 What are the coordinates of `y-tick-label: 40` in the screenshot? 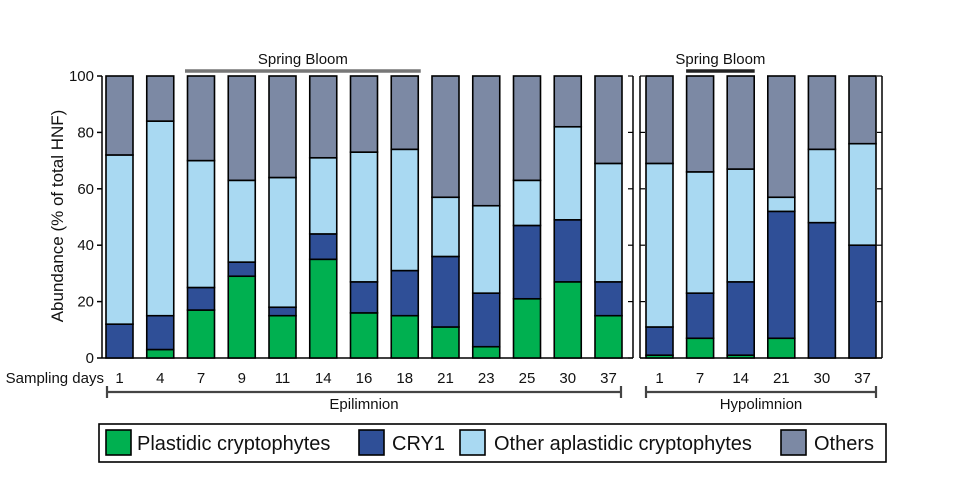 It's located at (85, 245).